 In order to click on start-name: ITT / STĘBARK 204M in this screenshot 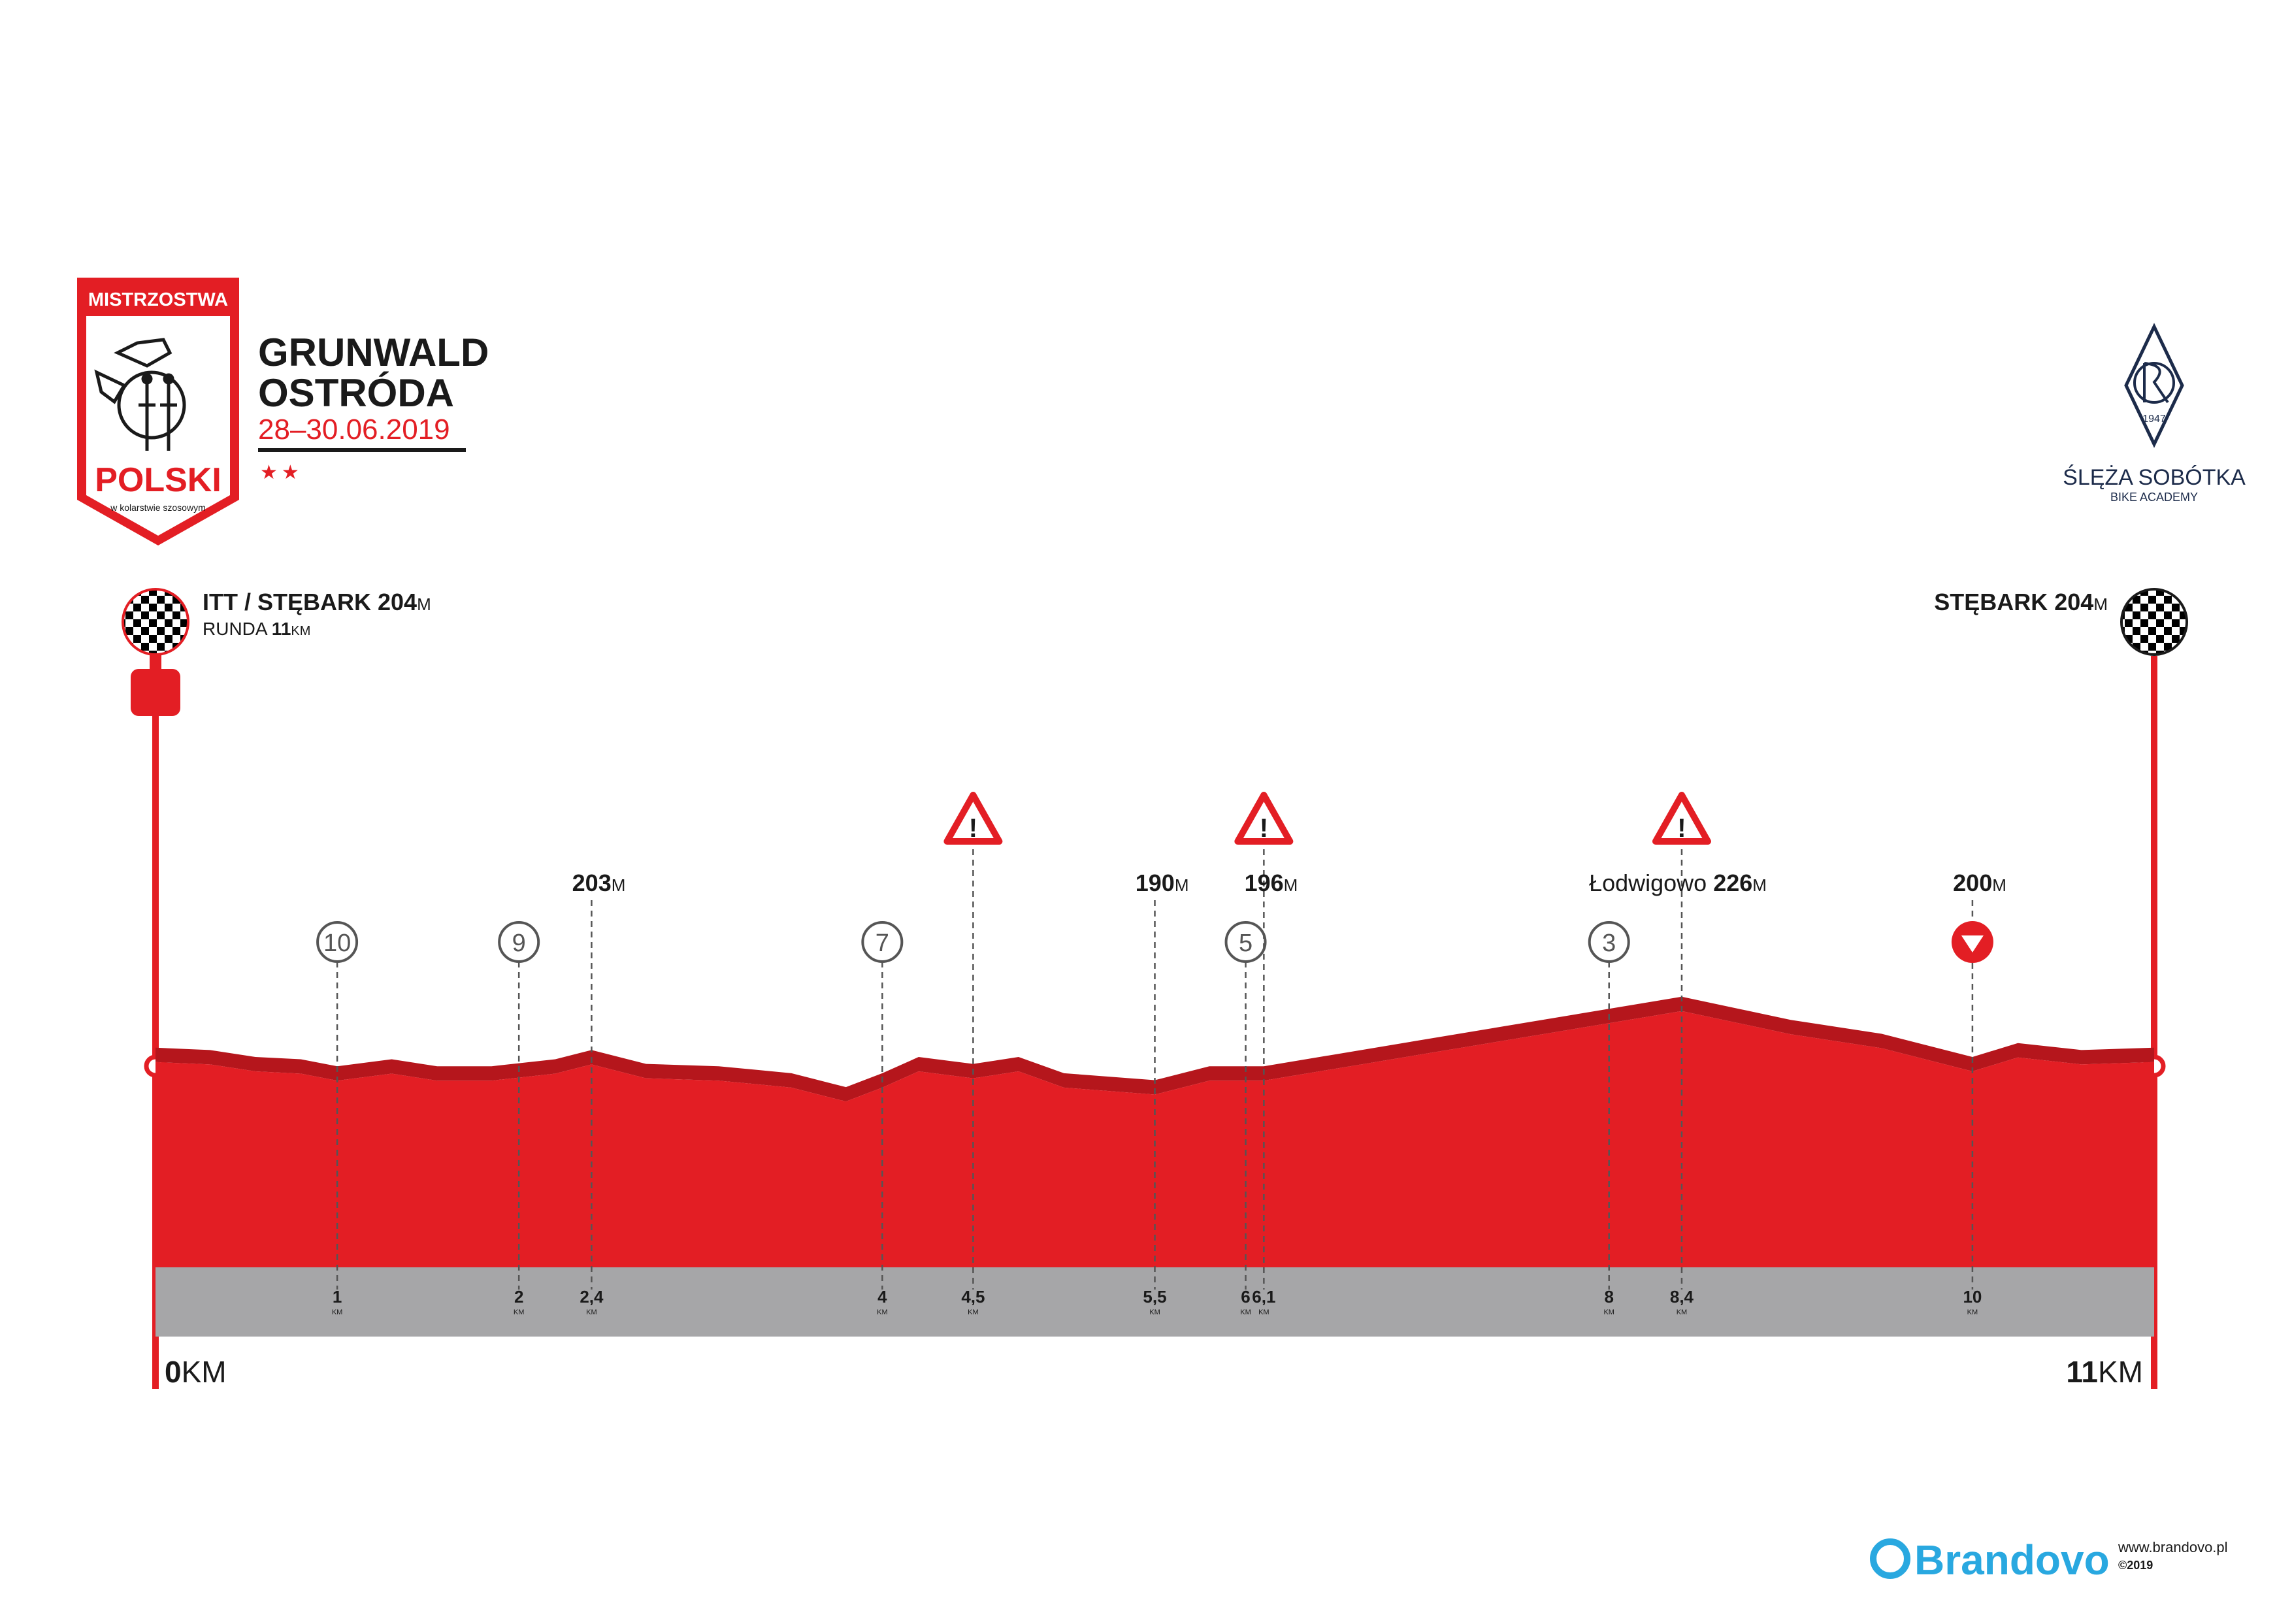, I will do `click(317, 602)`.